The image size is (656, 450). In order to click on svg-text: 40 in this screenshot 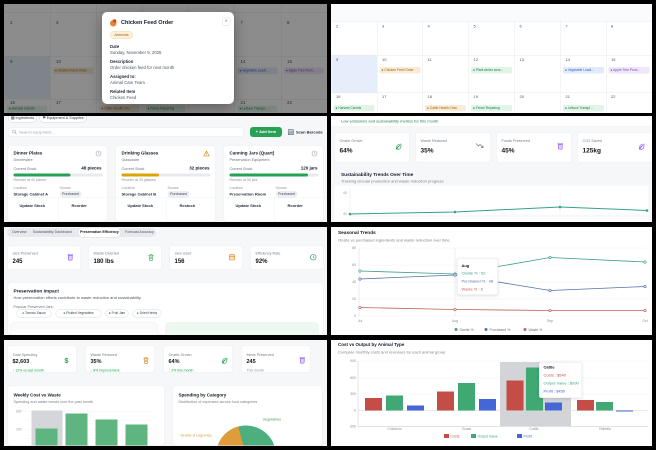, I will do `click(354, 282)`.